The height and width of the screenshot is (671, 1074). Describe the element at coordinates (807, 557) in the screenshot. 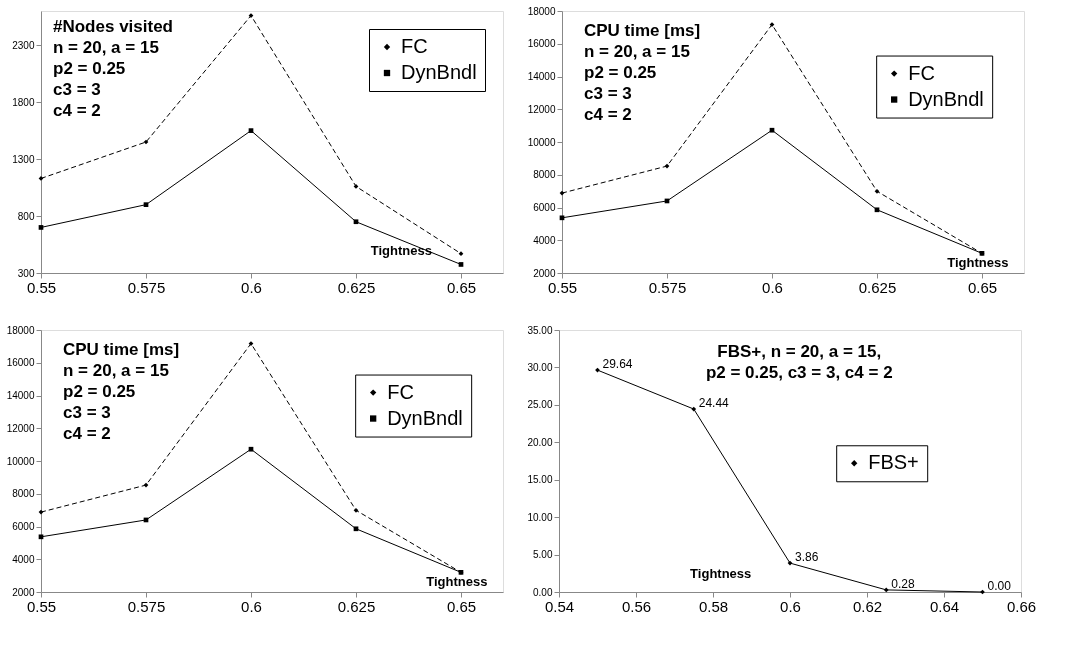

I see `data-label: 3.86` at that location.